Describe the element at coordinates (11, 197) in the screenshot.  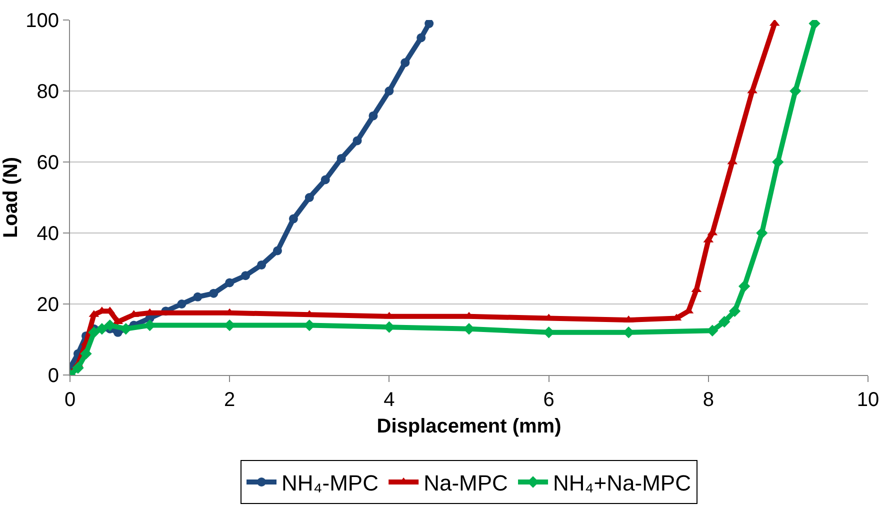
I see `y-axis-title: Load (N)` at that location.